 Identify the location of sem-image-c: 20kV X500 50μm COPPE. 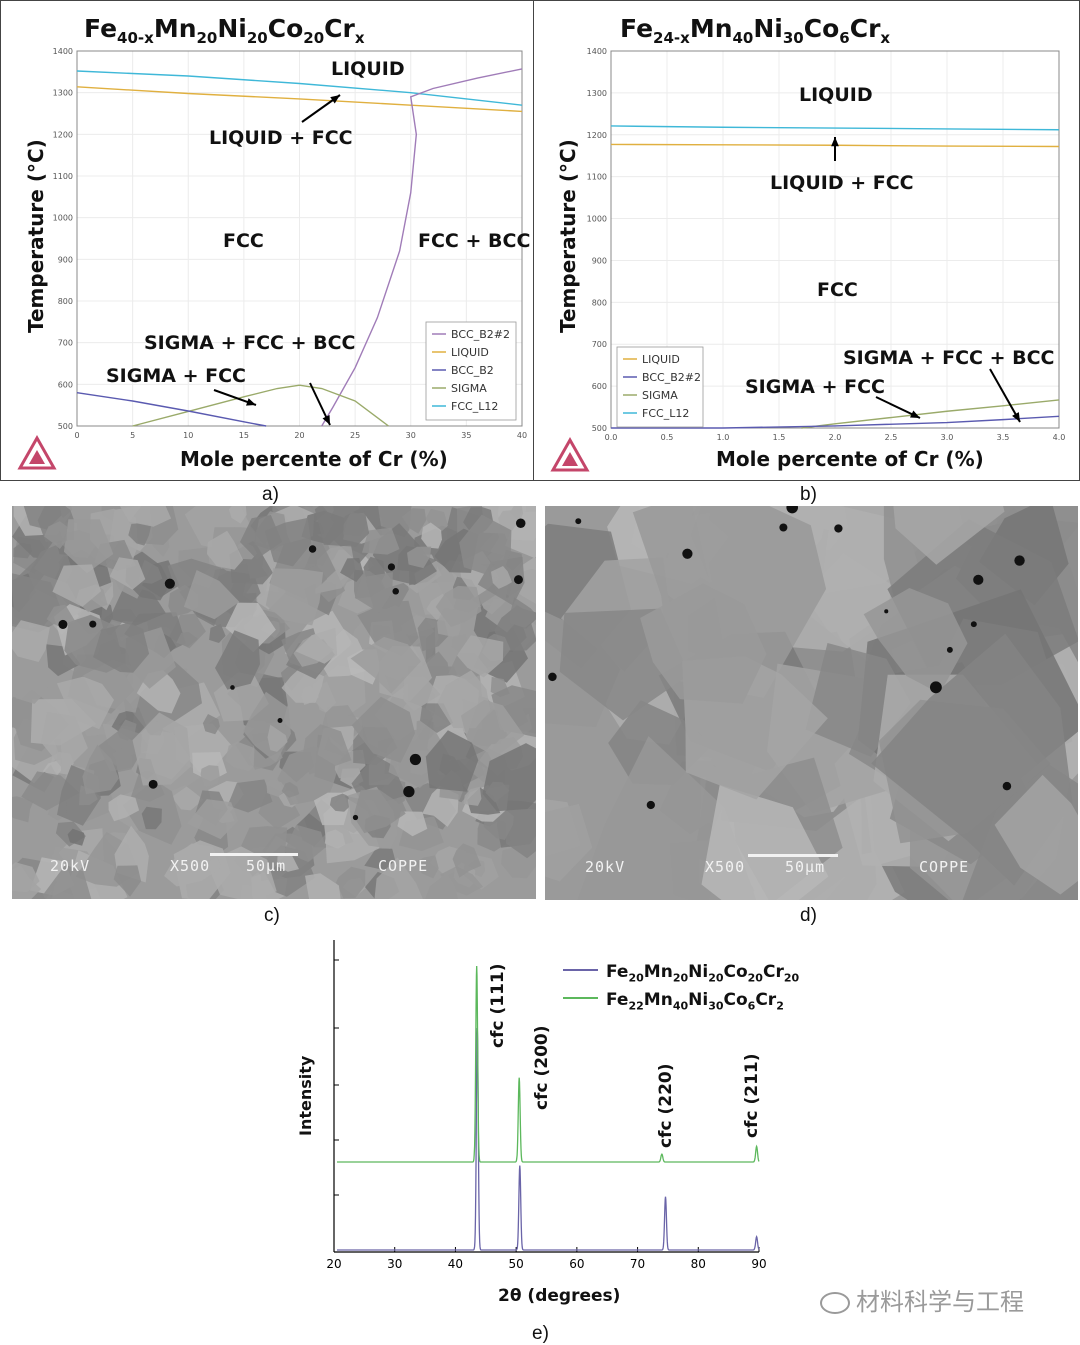
(274, 702).